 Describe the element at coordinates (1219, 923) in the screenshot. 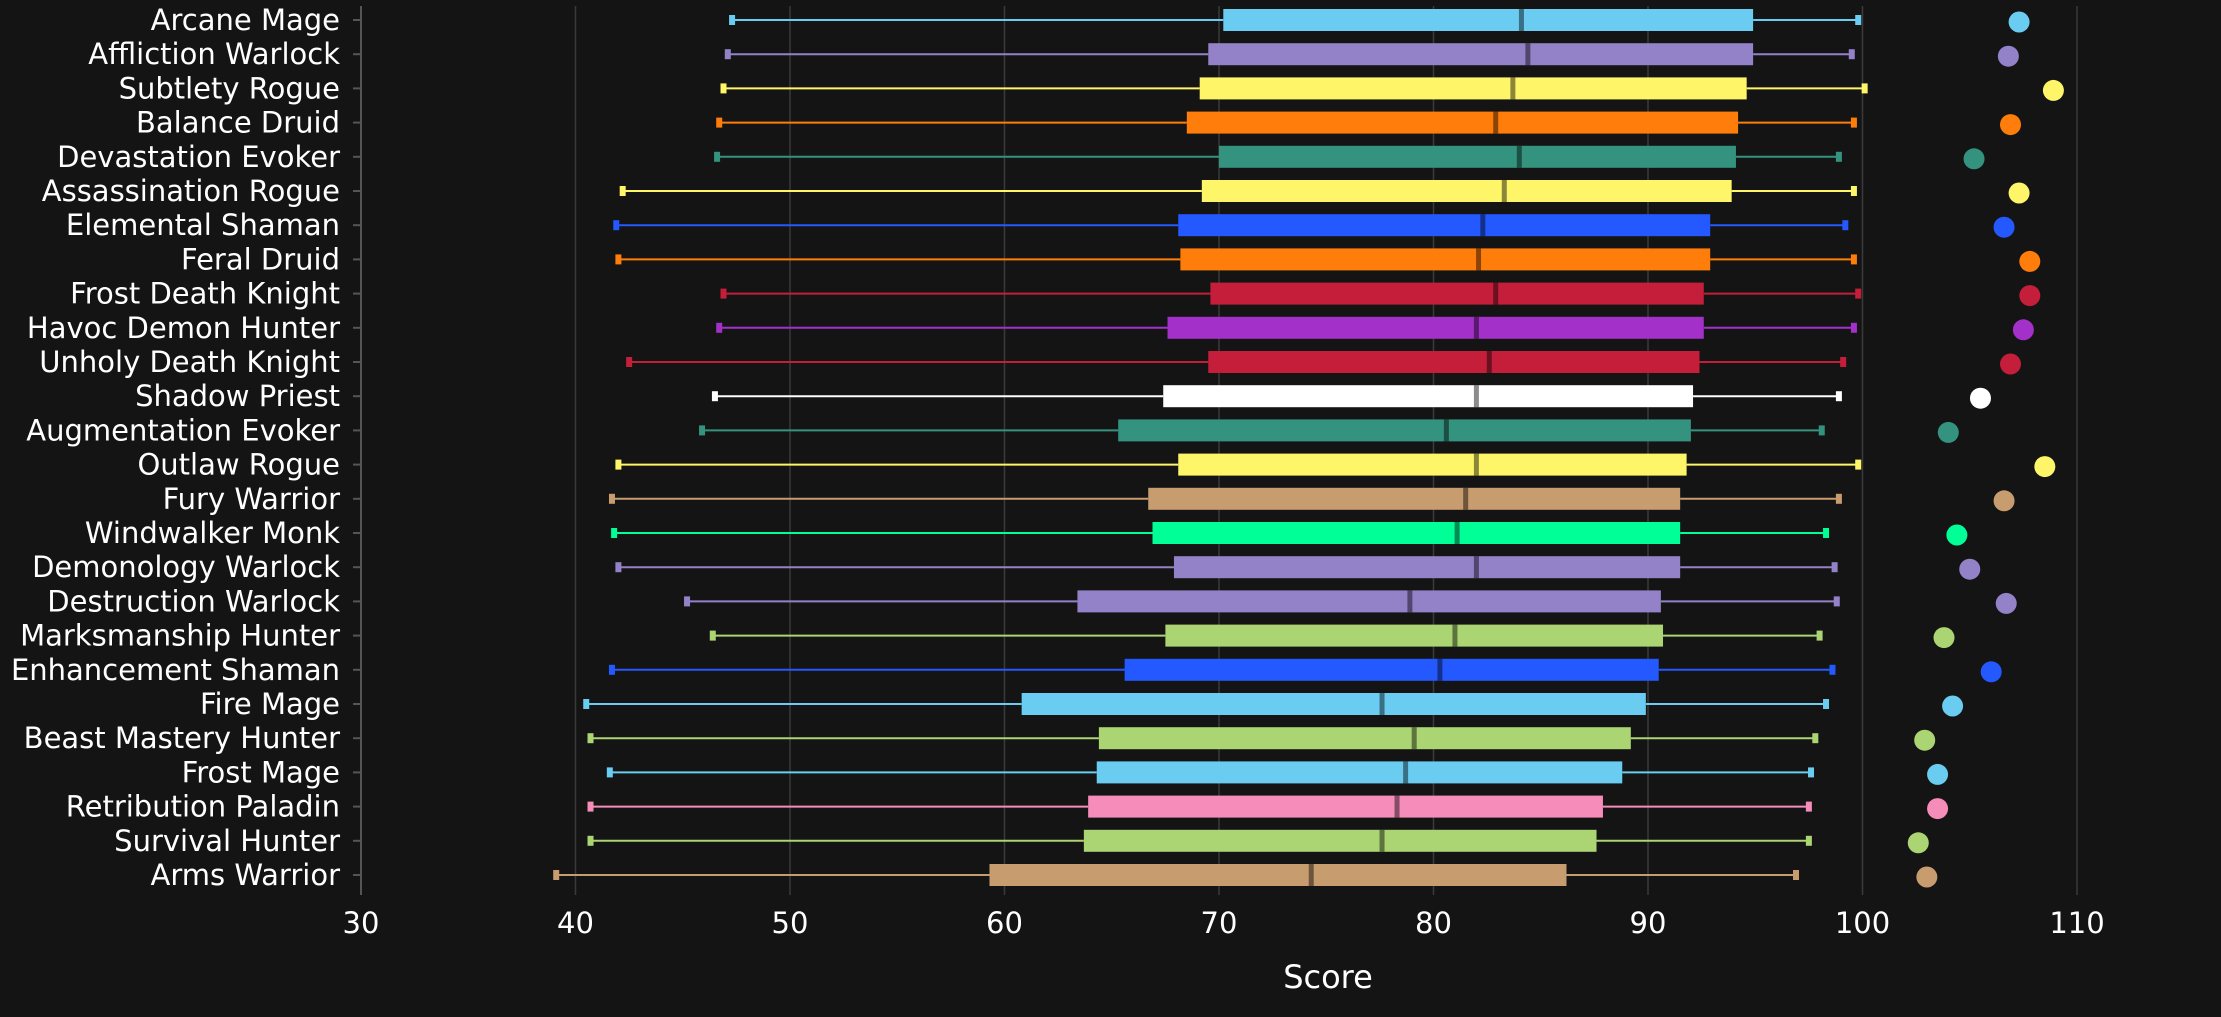

I see `x-tick-label: 70` at that location.